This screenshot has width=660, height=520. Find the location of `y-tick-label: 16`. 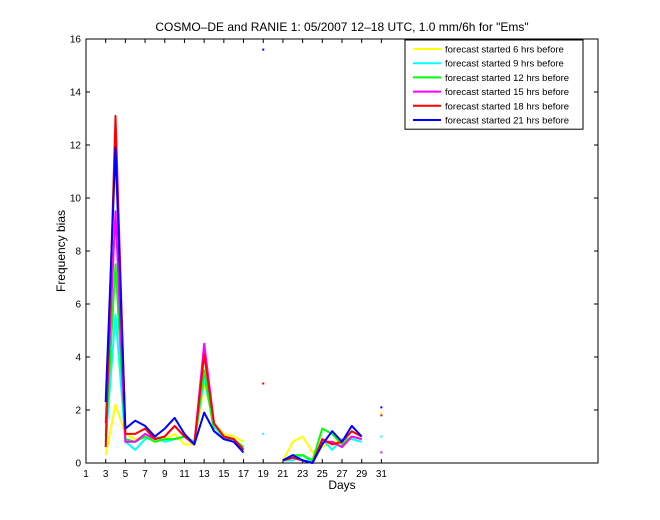

y-tick-label: 16 is located at coordinates (76, 40).